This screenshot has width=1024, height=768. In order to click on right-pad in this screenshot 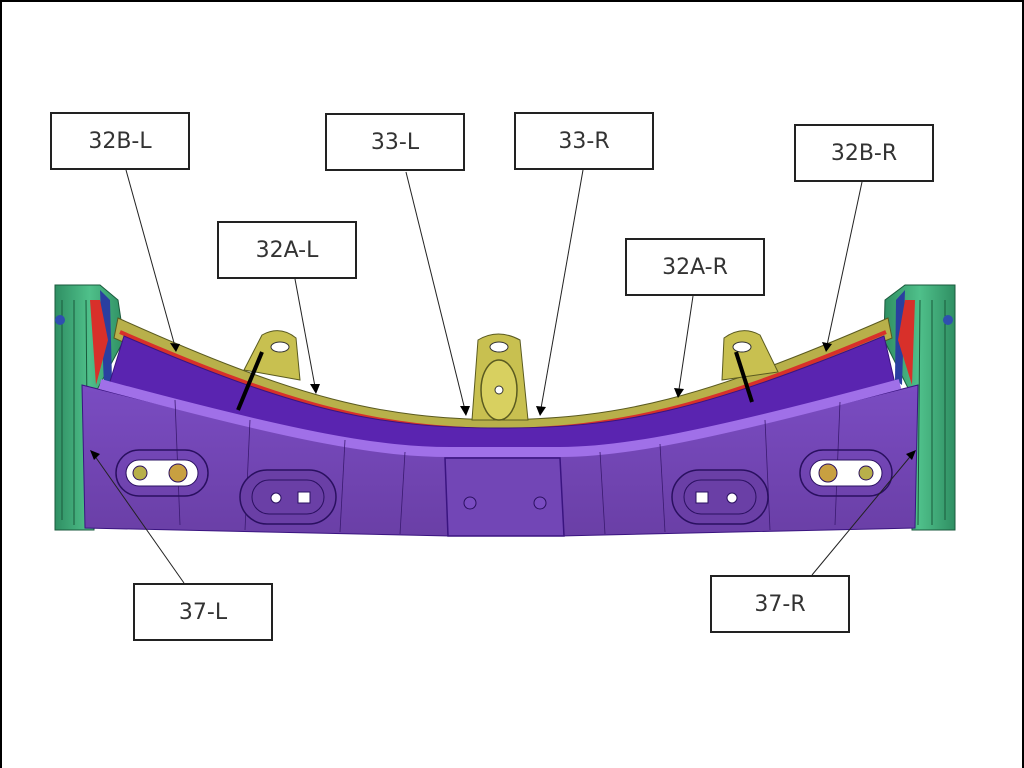, I will do `click(720, 497)`.